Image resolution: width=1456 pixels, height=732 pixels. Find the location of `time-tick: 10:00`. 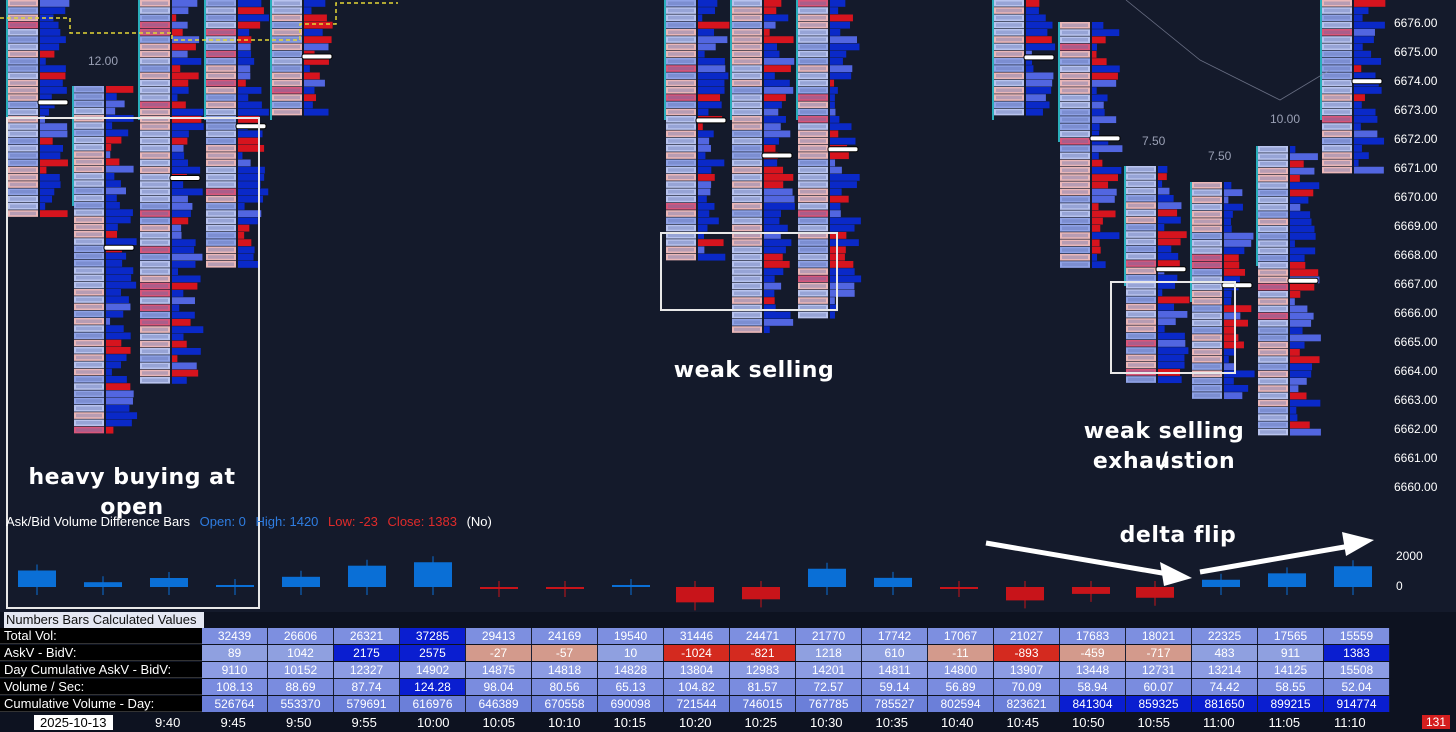

time-tick: 10:00 is located at coordinates (433, 722).